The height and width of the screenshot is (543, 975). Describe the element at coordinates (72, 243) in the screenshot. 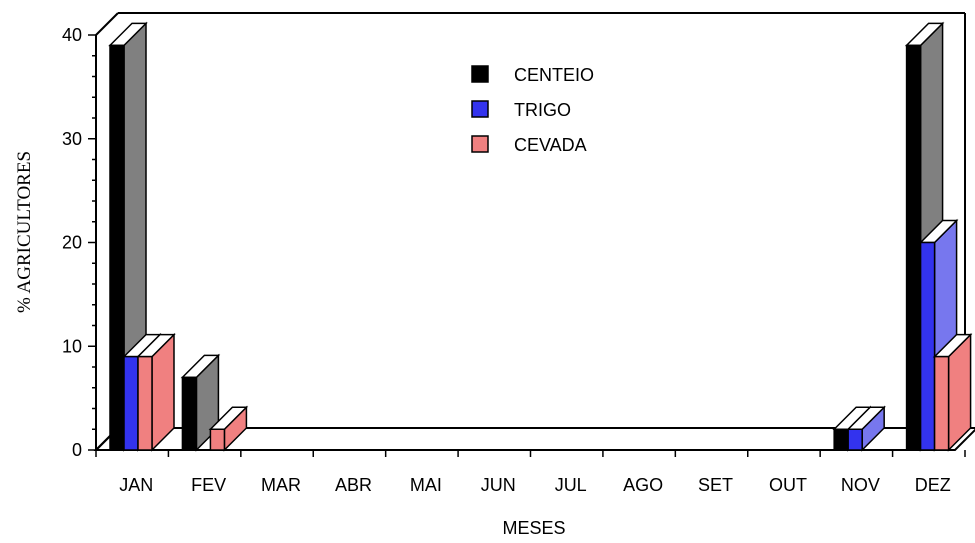

I see `y-tick-label: 20` at that location.